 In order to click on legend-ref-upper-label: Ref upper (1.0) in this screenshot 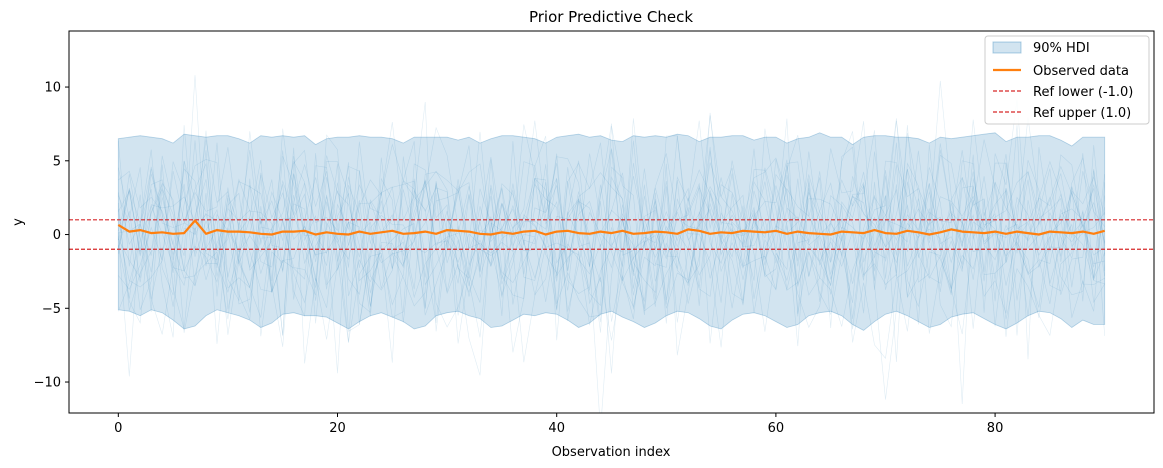, I will do `click(1082, 113)`.